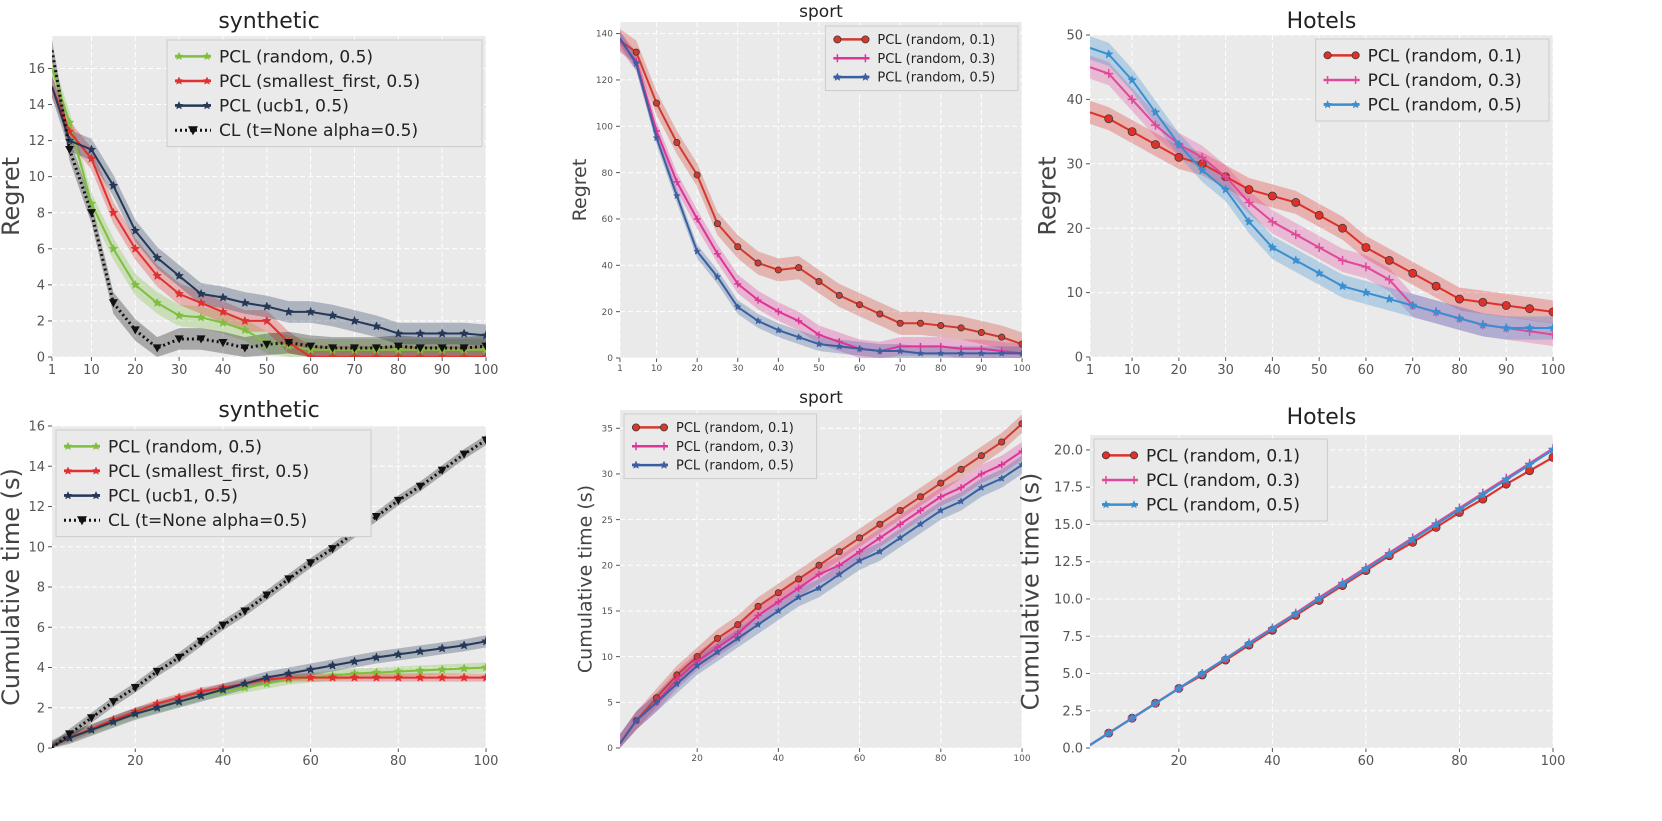 This screenshot has width=1662, height=821. I want to click on chart-title: synthetic, so click(268, 410).